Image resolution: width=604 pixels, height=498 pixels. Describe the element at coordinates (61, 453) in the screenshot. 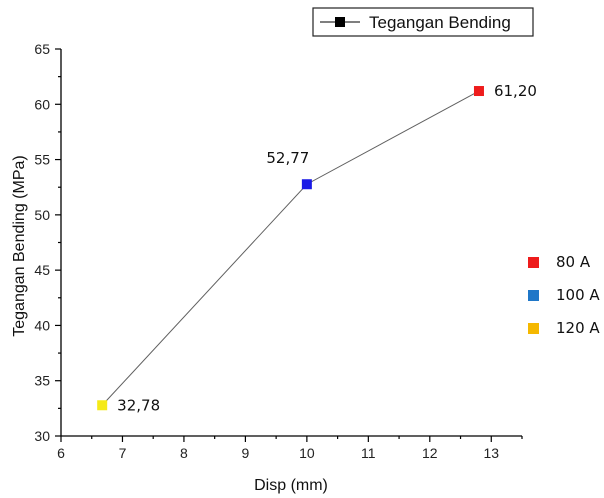

I see `x-tick-label: 6` at that location.